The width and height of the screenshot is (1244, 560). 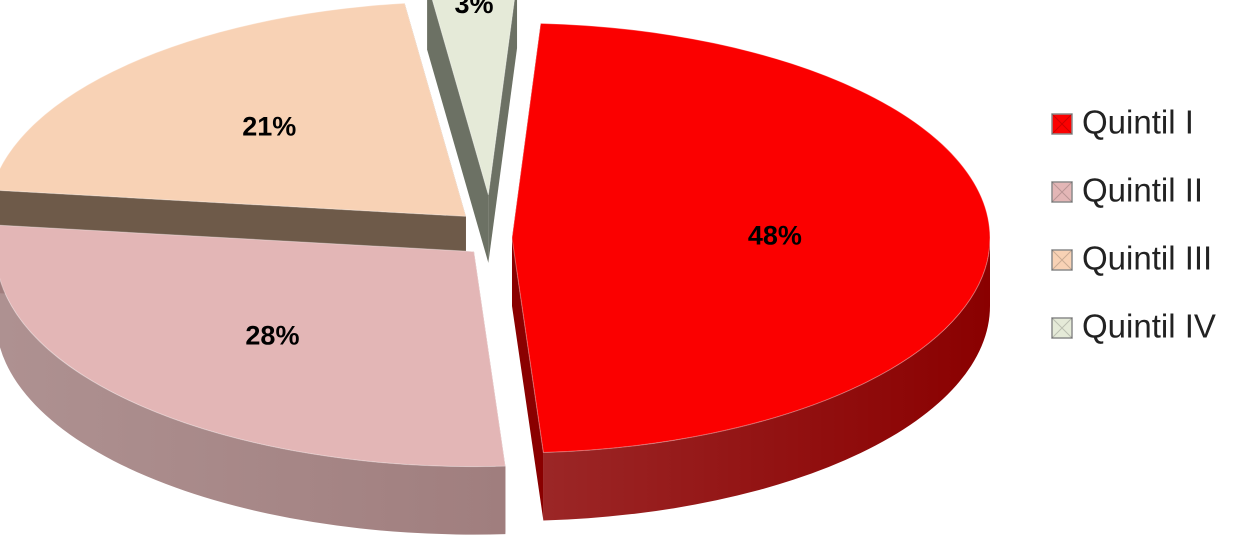 I want to click on legend: Quintil I Quintil II Quintil III Quintil IV, so click(x=1133, y=224).